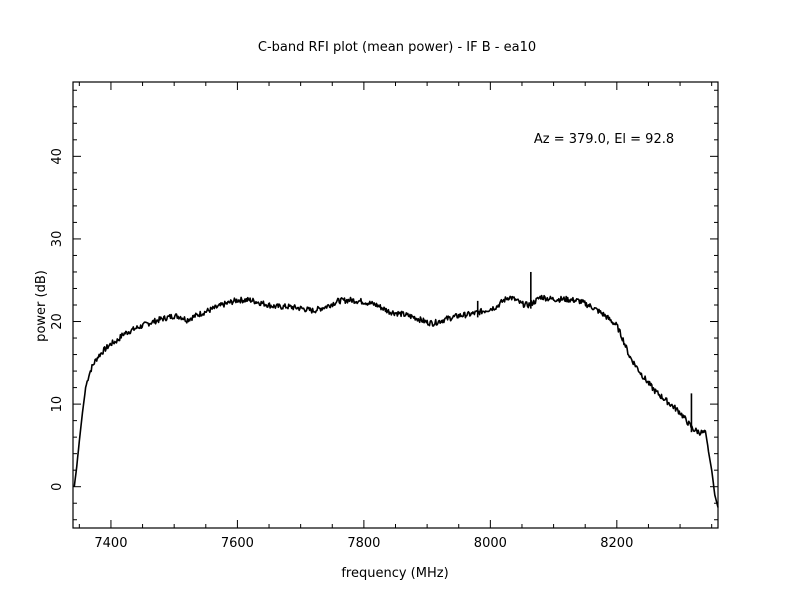  Describe the element at coordinates (57, 404) in the screenshot. I see `y-tick-label: 10` at that location.